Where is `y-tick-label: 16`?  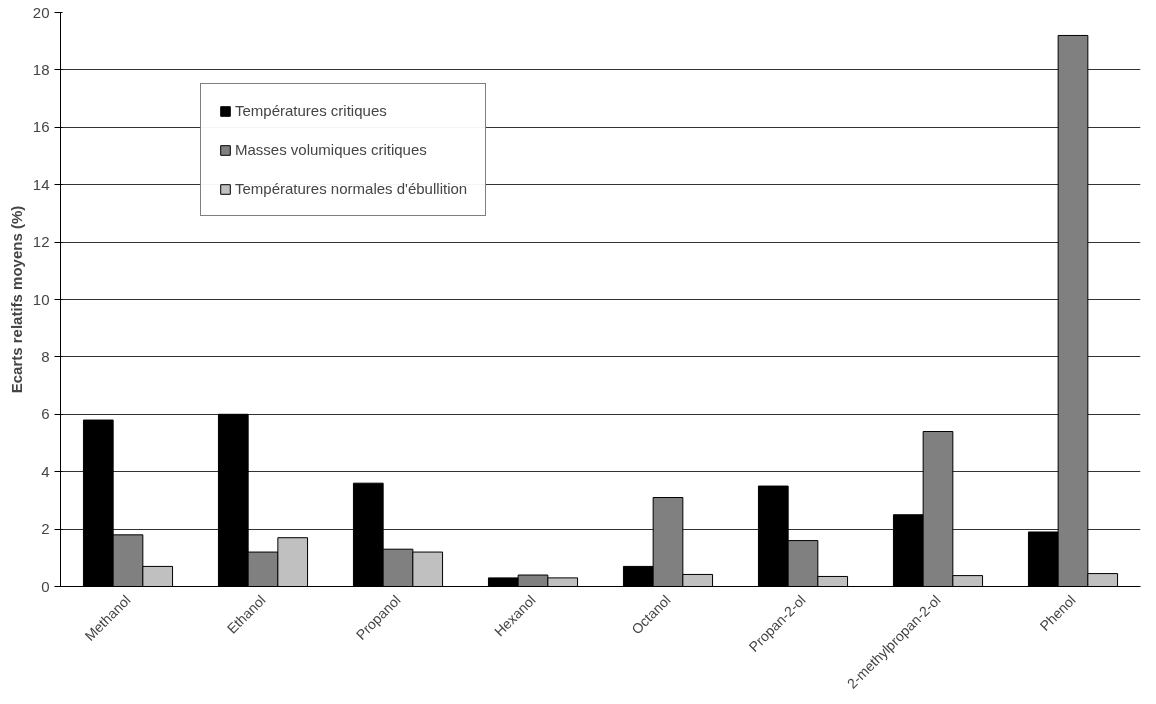
y-tick-label: 16 is located at coordinates (41, 127).